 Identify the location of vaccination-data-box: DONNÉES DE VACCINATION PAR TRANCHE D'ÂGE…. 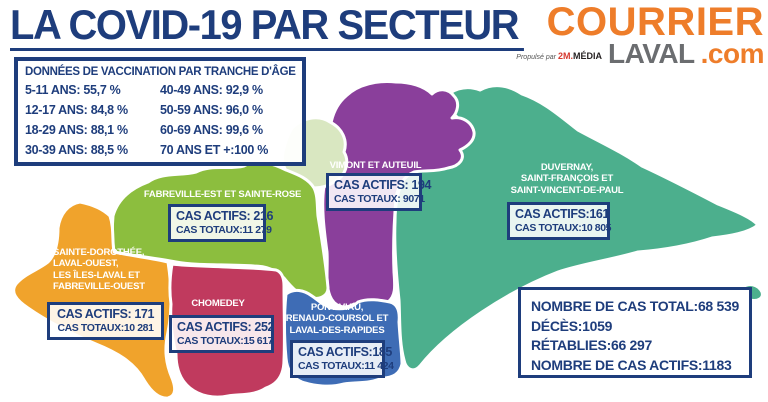
(160, 111).